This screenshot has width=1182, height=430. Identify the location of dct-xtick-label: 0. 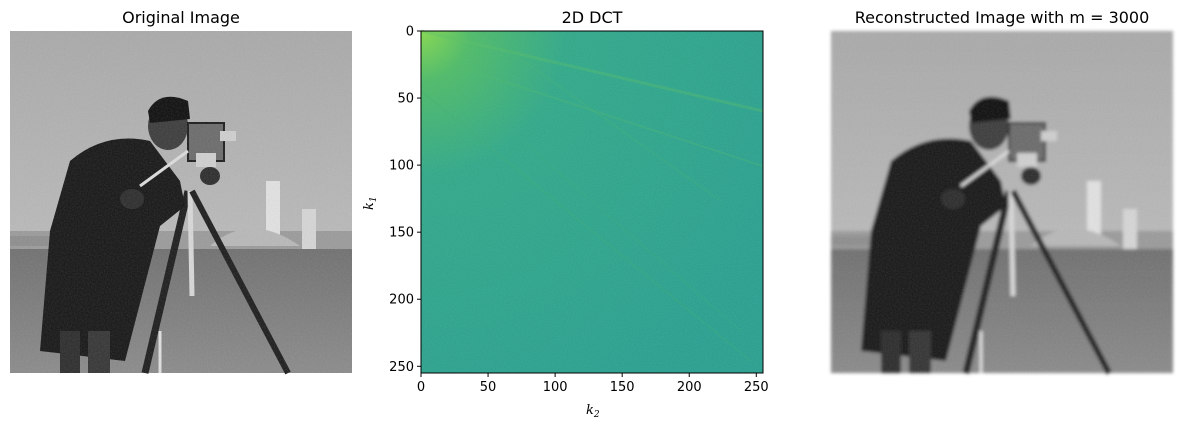
(421, 387).